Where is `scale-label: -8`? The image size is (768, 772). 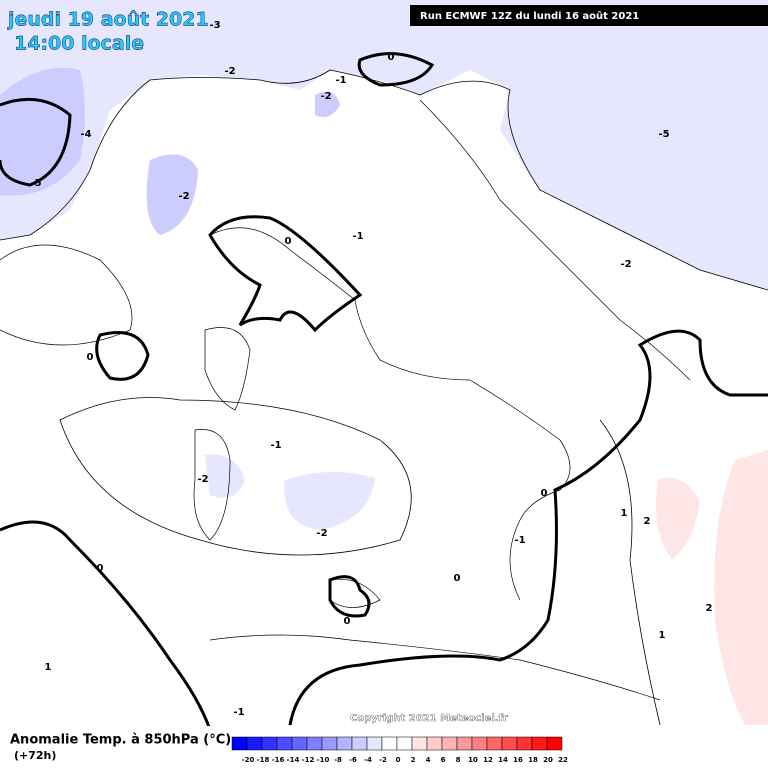 scale-label: -8 is located at coordinates (338, 760).